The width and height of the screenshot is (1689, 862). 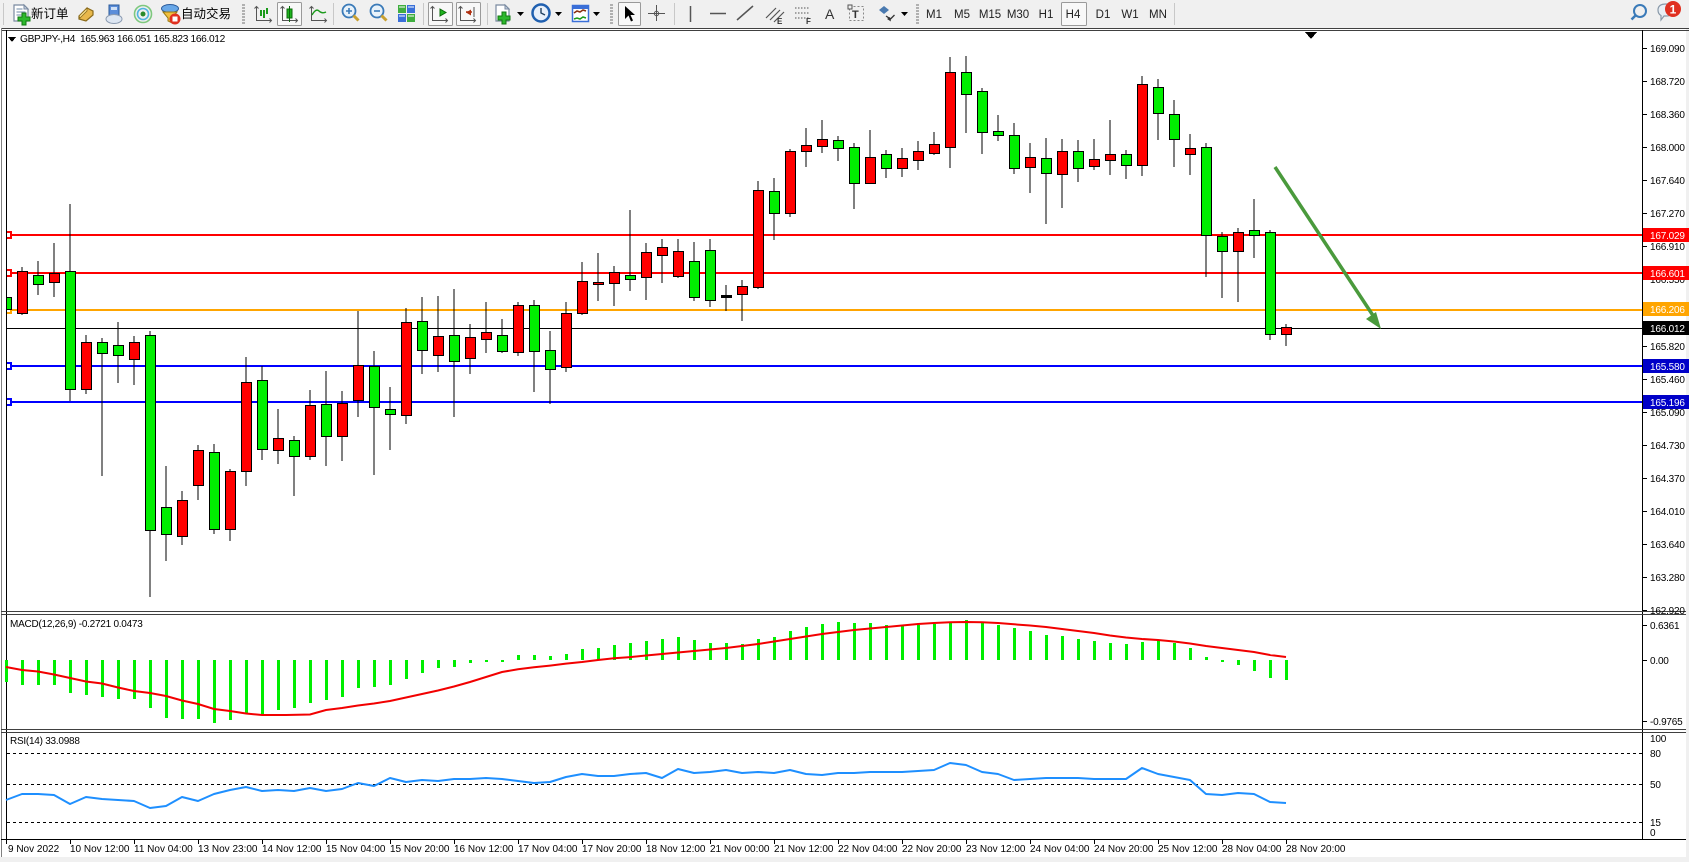 I want to click on svg-text: 167.640, so click(x=1667, y=181).